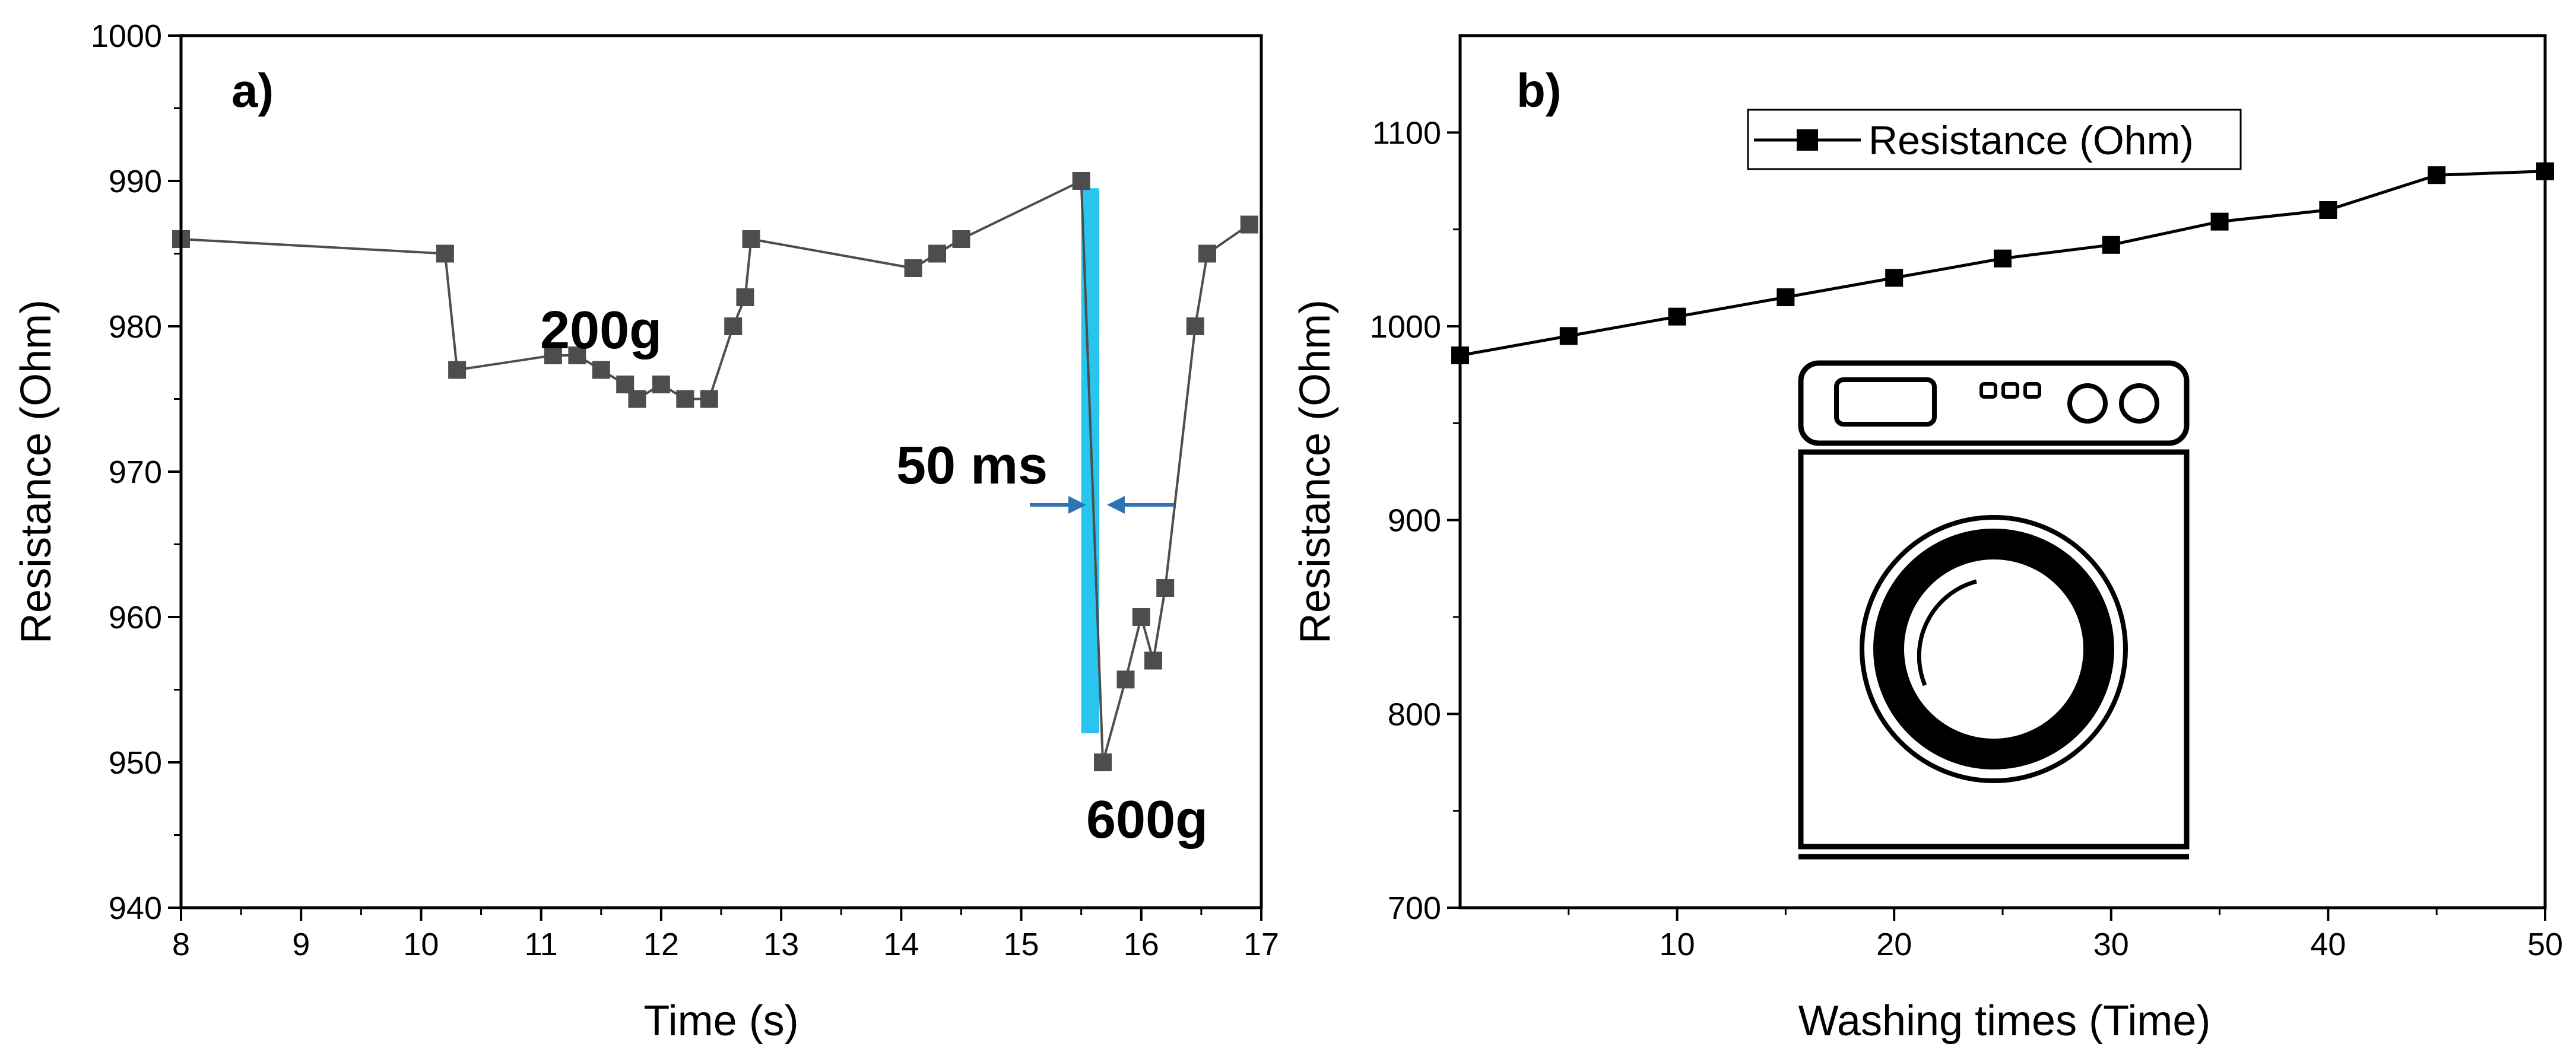 This screenshot has height=1059, width=2576. What do you see at coordinates (1994, 610) in the screenshot?
I see `washing-machine-icon` at bounding box center [1994, 610].